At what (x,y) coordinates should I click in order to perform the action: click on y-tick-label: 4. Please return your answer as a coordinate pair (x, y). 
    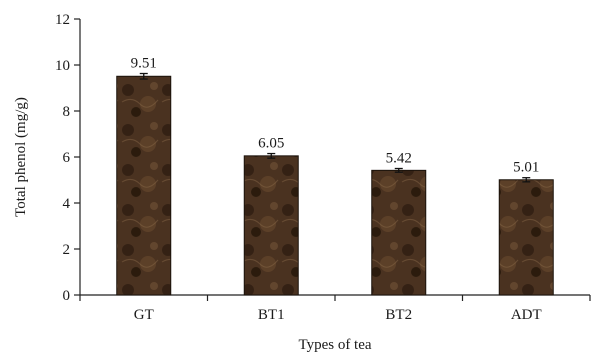
    Looking at the image, I should click on (67, 204).